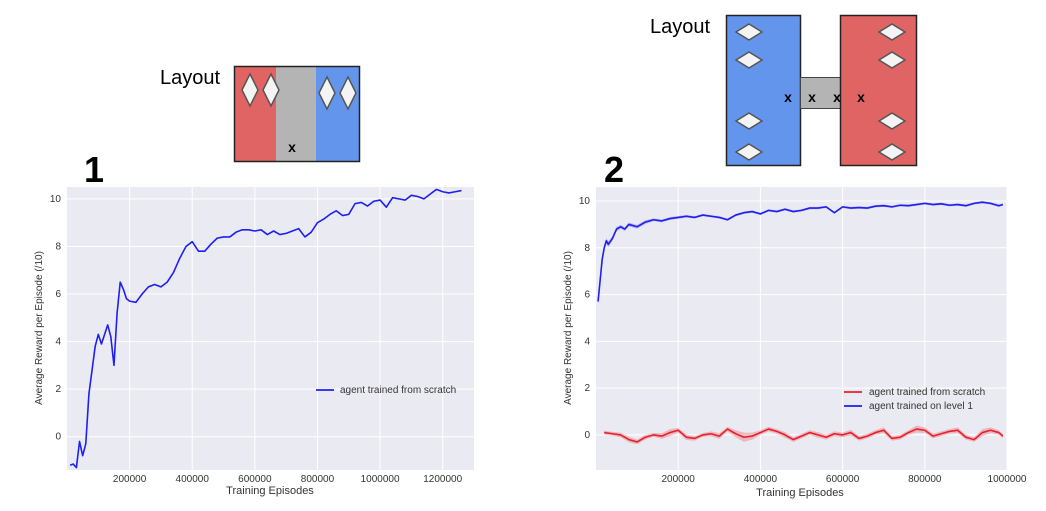 The height and width of the screenshot is (511, 1046). I want to click on x-tick-labels: 200000 400000 600000 800000 1000000, so click(844, 479).